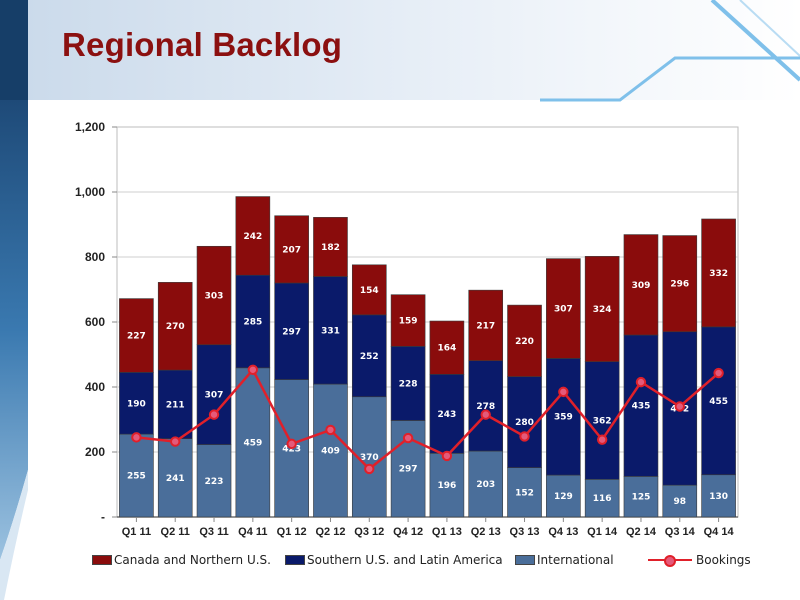 The image size is (800, 600). What do you see at coordinates (95, 257) in the screenshot?
I see `y-tick-label: 800` at bounding box center [95, 257].